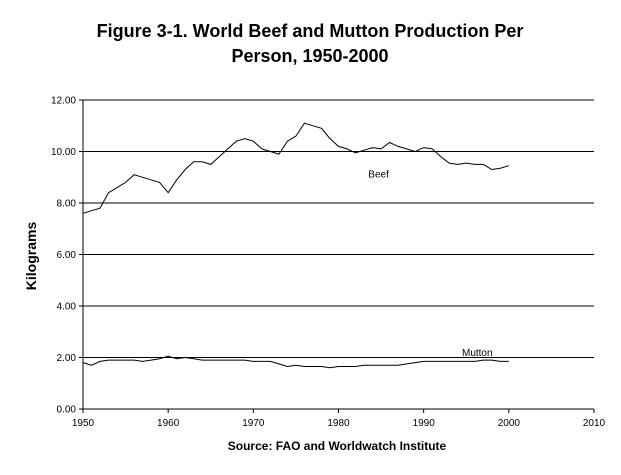 The width and height of the screenshot is (621, 475). What do you see at coordinates (63, 152) in the screenshot?
I see `y-tick-label: 10.00` at bounding box center [63, 152].